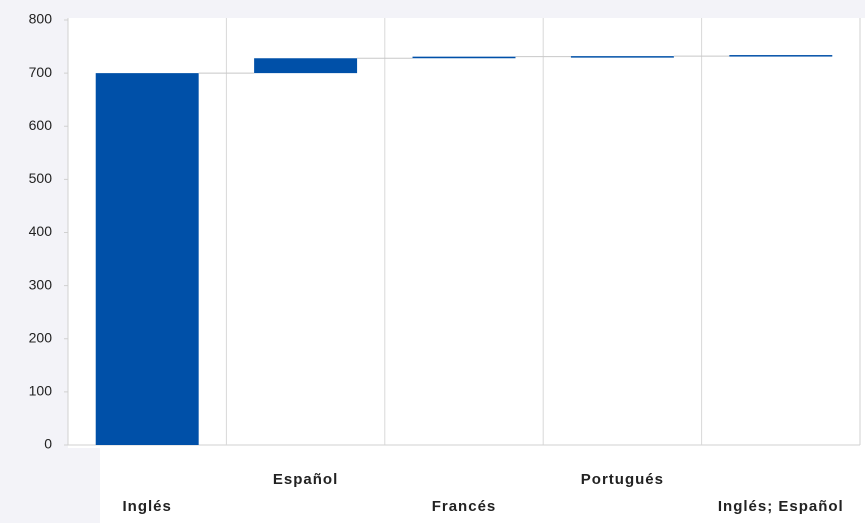 The height and width of the screenshot is (523, 865). Describe the element at coordinates (41, 231) in the screenshot. I see `y-tick-label: 400` at that location.